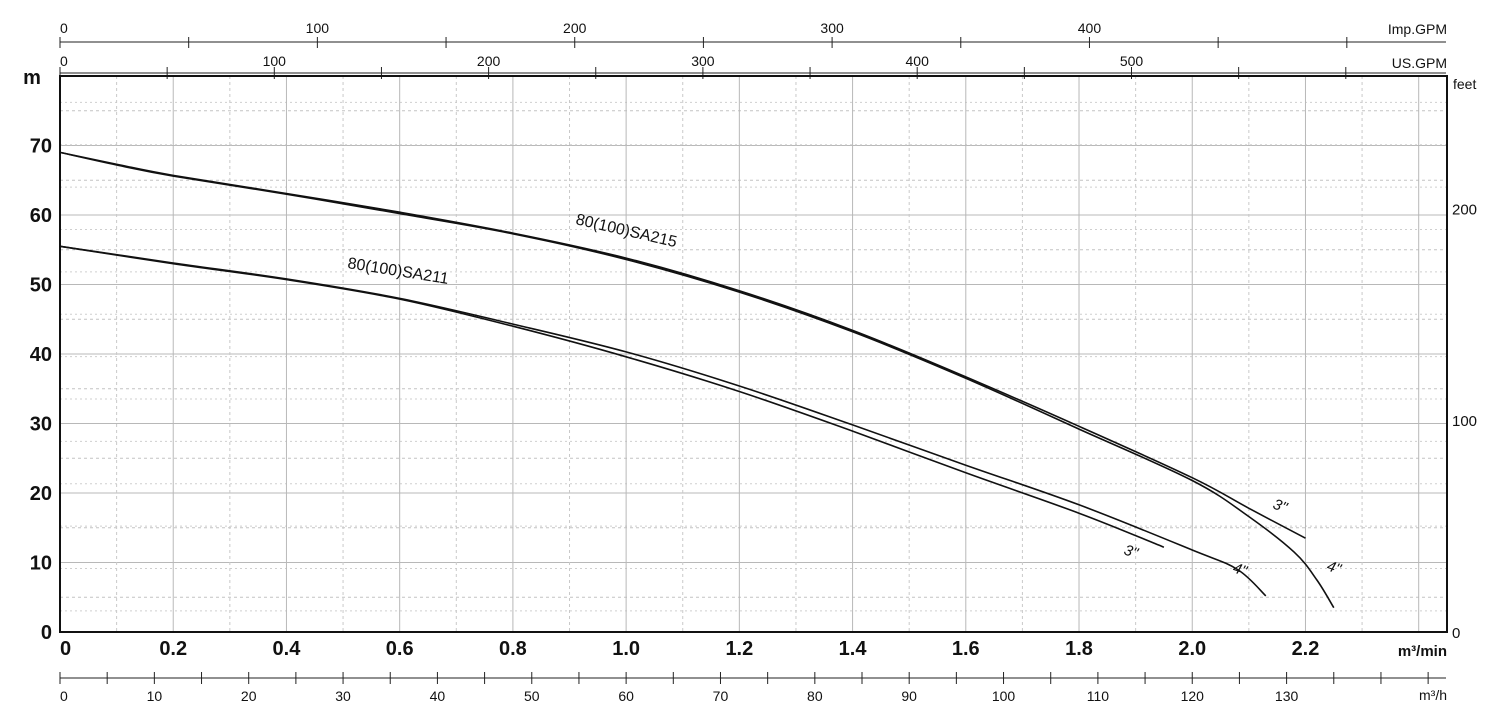 The width and height of the screenshot is (1500, 720). Describe the element at coordinates (438, 696) in the screenshot. I see `m3h-tick-label: 40` at that location.